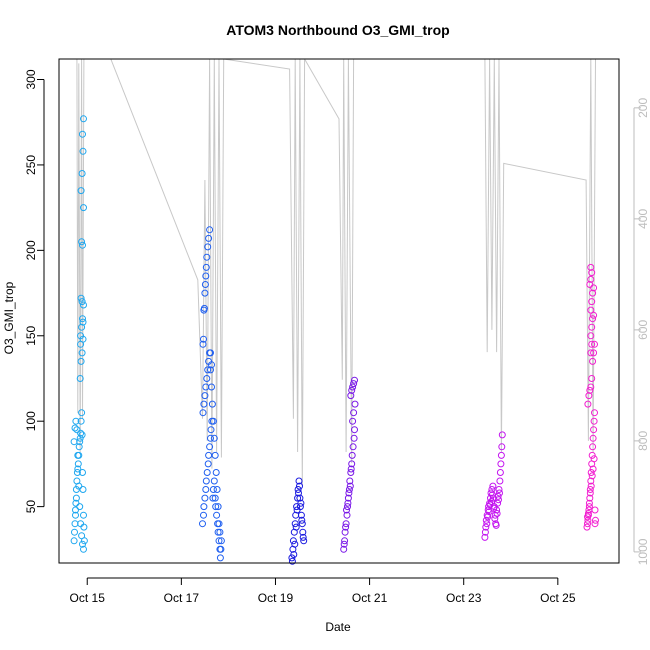 Image resolution: width=650 pixels, height=650 pixels. Describe the element at coordinates (370, 598) in the screenshot. I see `x-tick-label: Oct 21` at that location.